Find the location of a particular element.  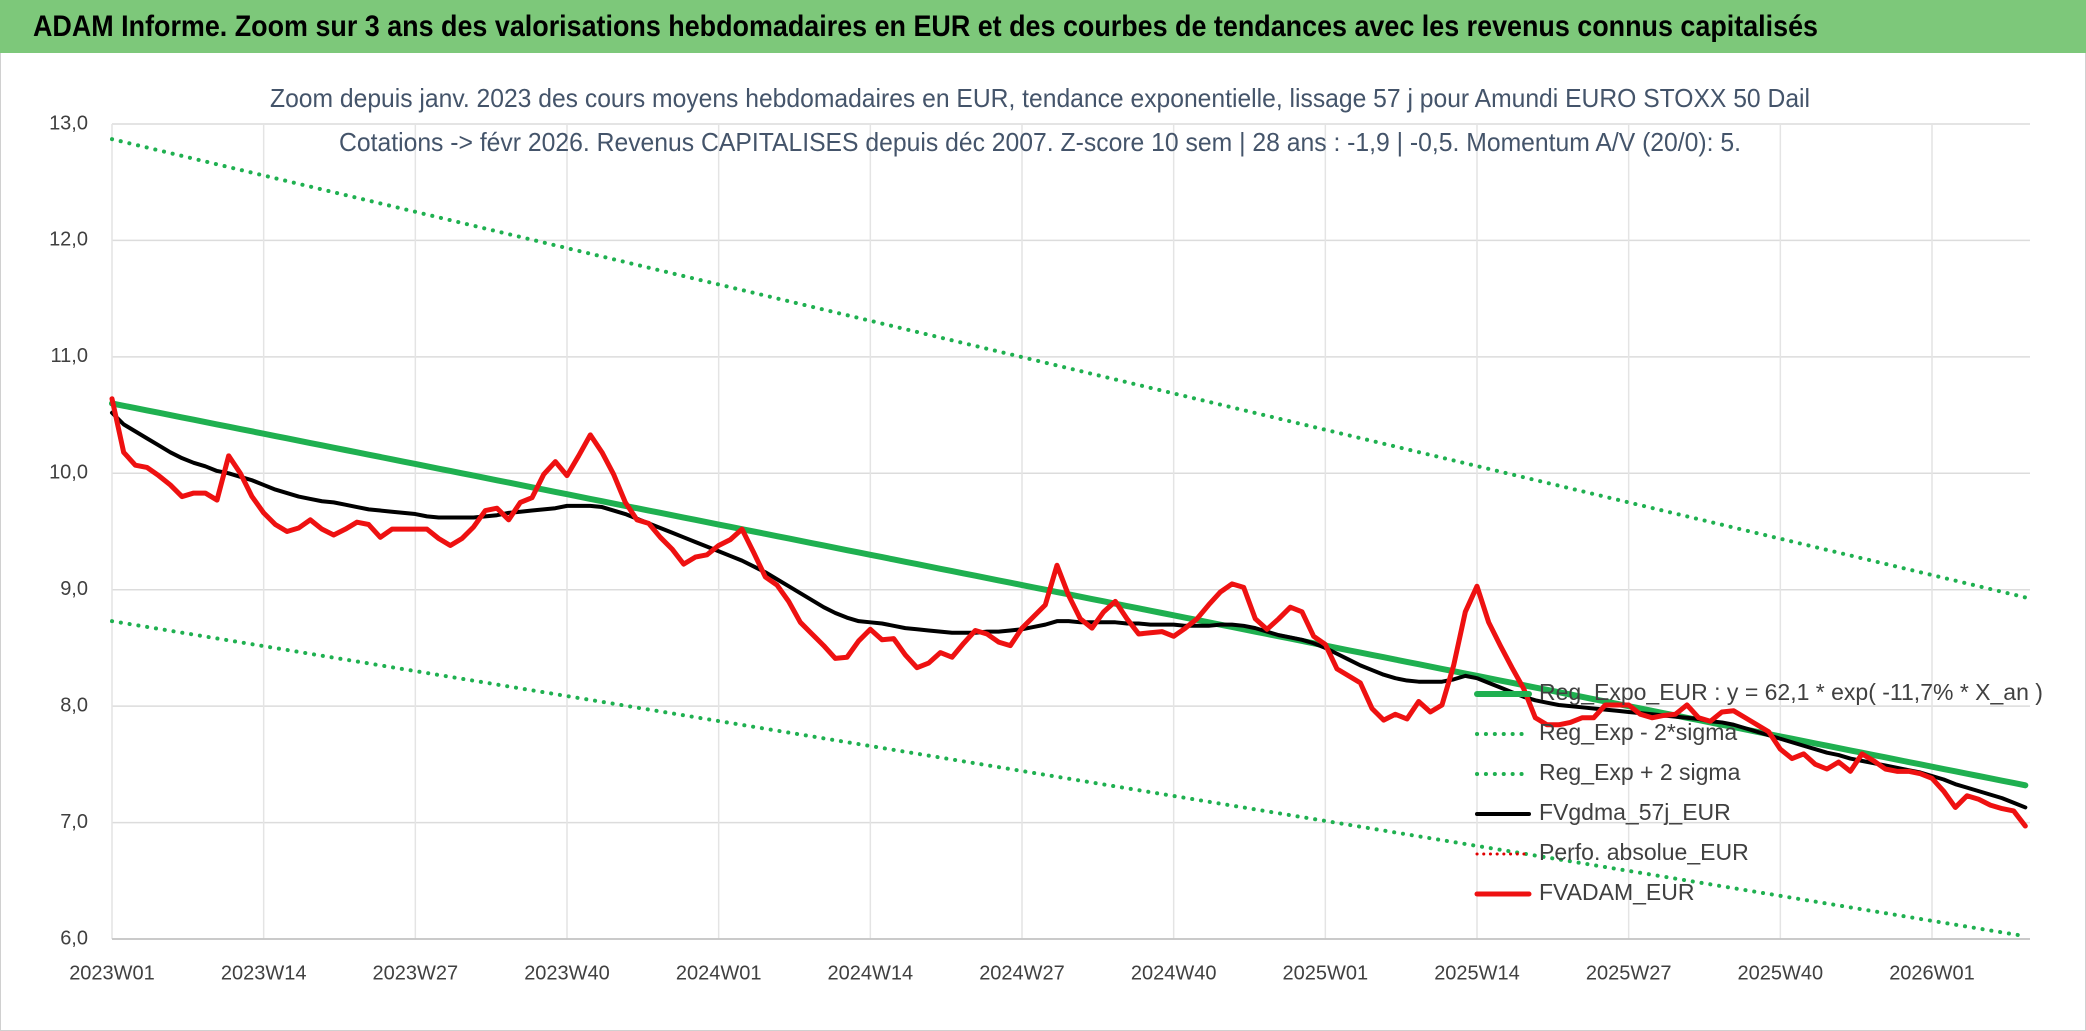

x-tick-label: 2023W40 is located at coordinates (567, 973).